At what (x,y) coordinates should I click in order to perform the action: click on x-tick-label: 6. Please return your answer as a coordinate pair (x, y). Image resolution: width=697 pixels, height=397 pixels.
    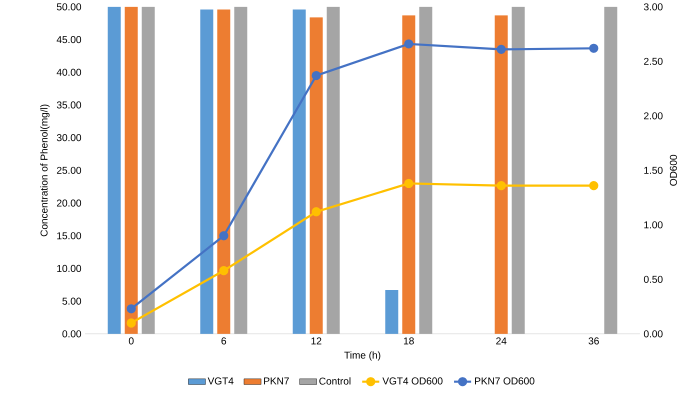
    Looking at the image, I should click on (223, 341).